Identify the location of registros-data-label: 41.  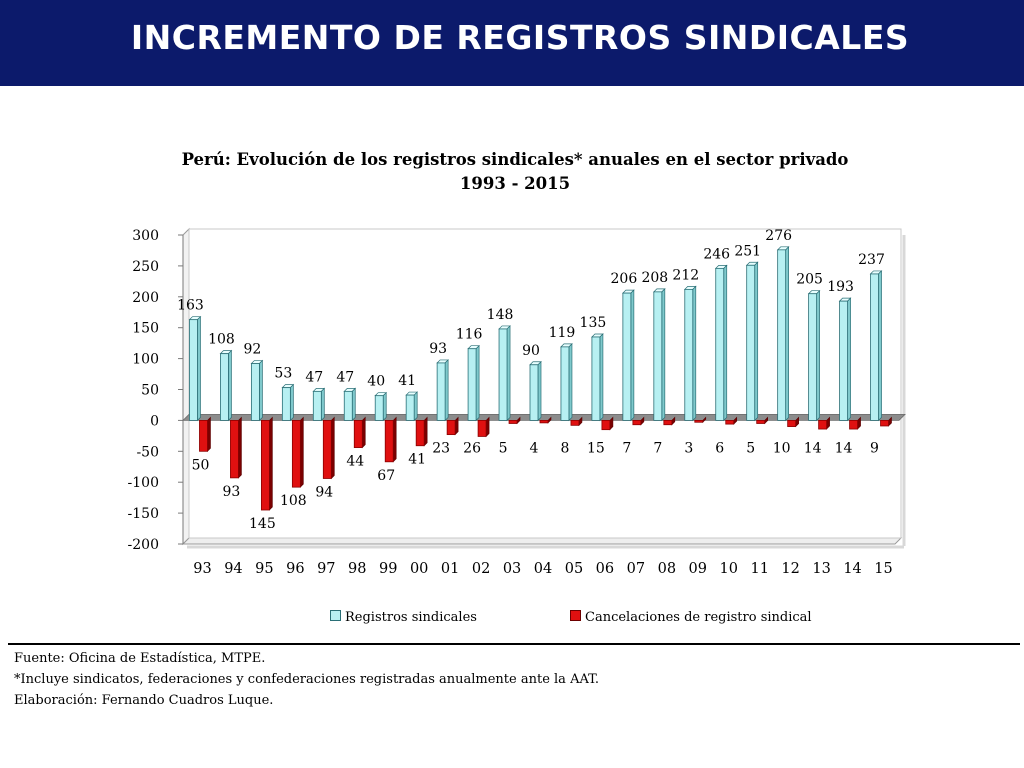
(407, 381).